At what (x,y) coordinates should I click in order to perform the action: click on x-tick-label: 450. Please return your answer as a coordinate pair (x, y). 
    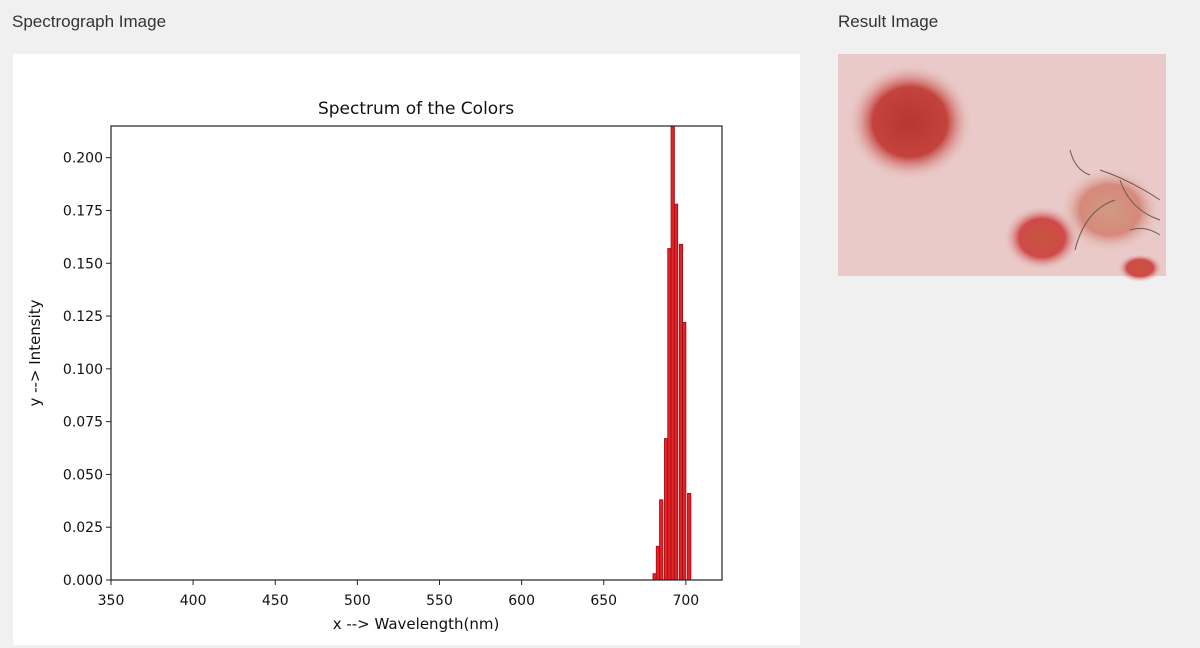
    Looking at the image, I should click on (275, 601).